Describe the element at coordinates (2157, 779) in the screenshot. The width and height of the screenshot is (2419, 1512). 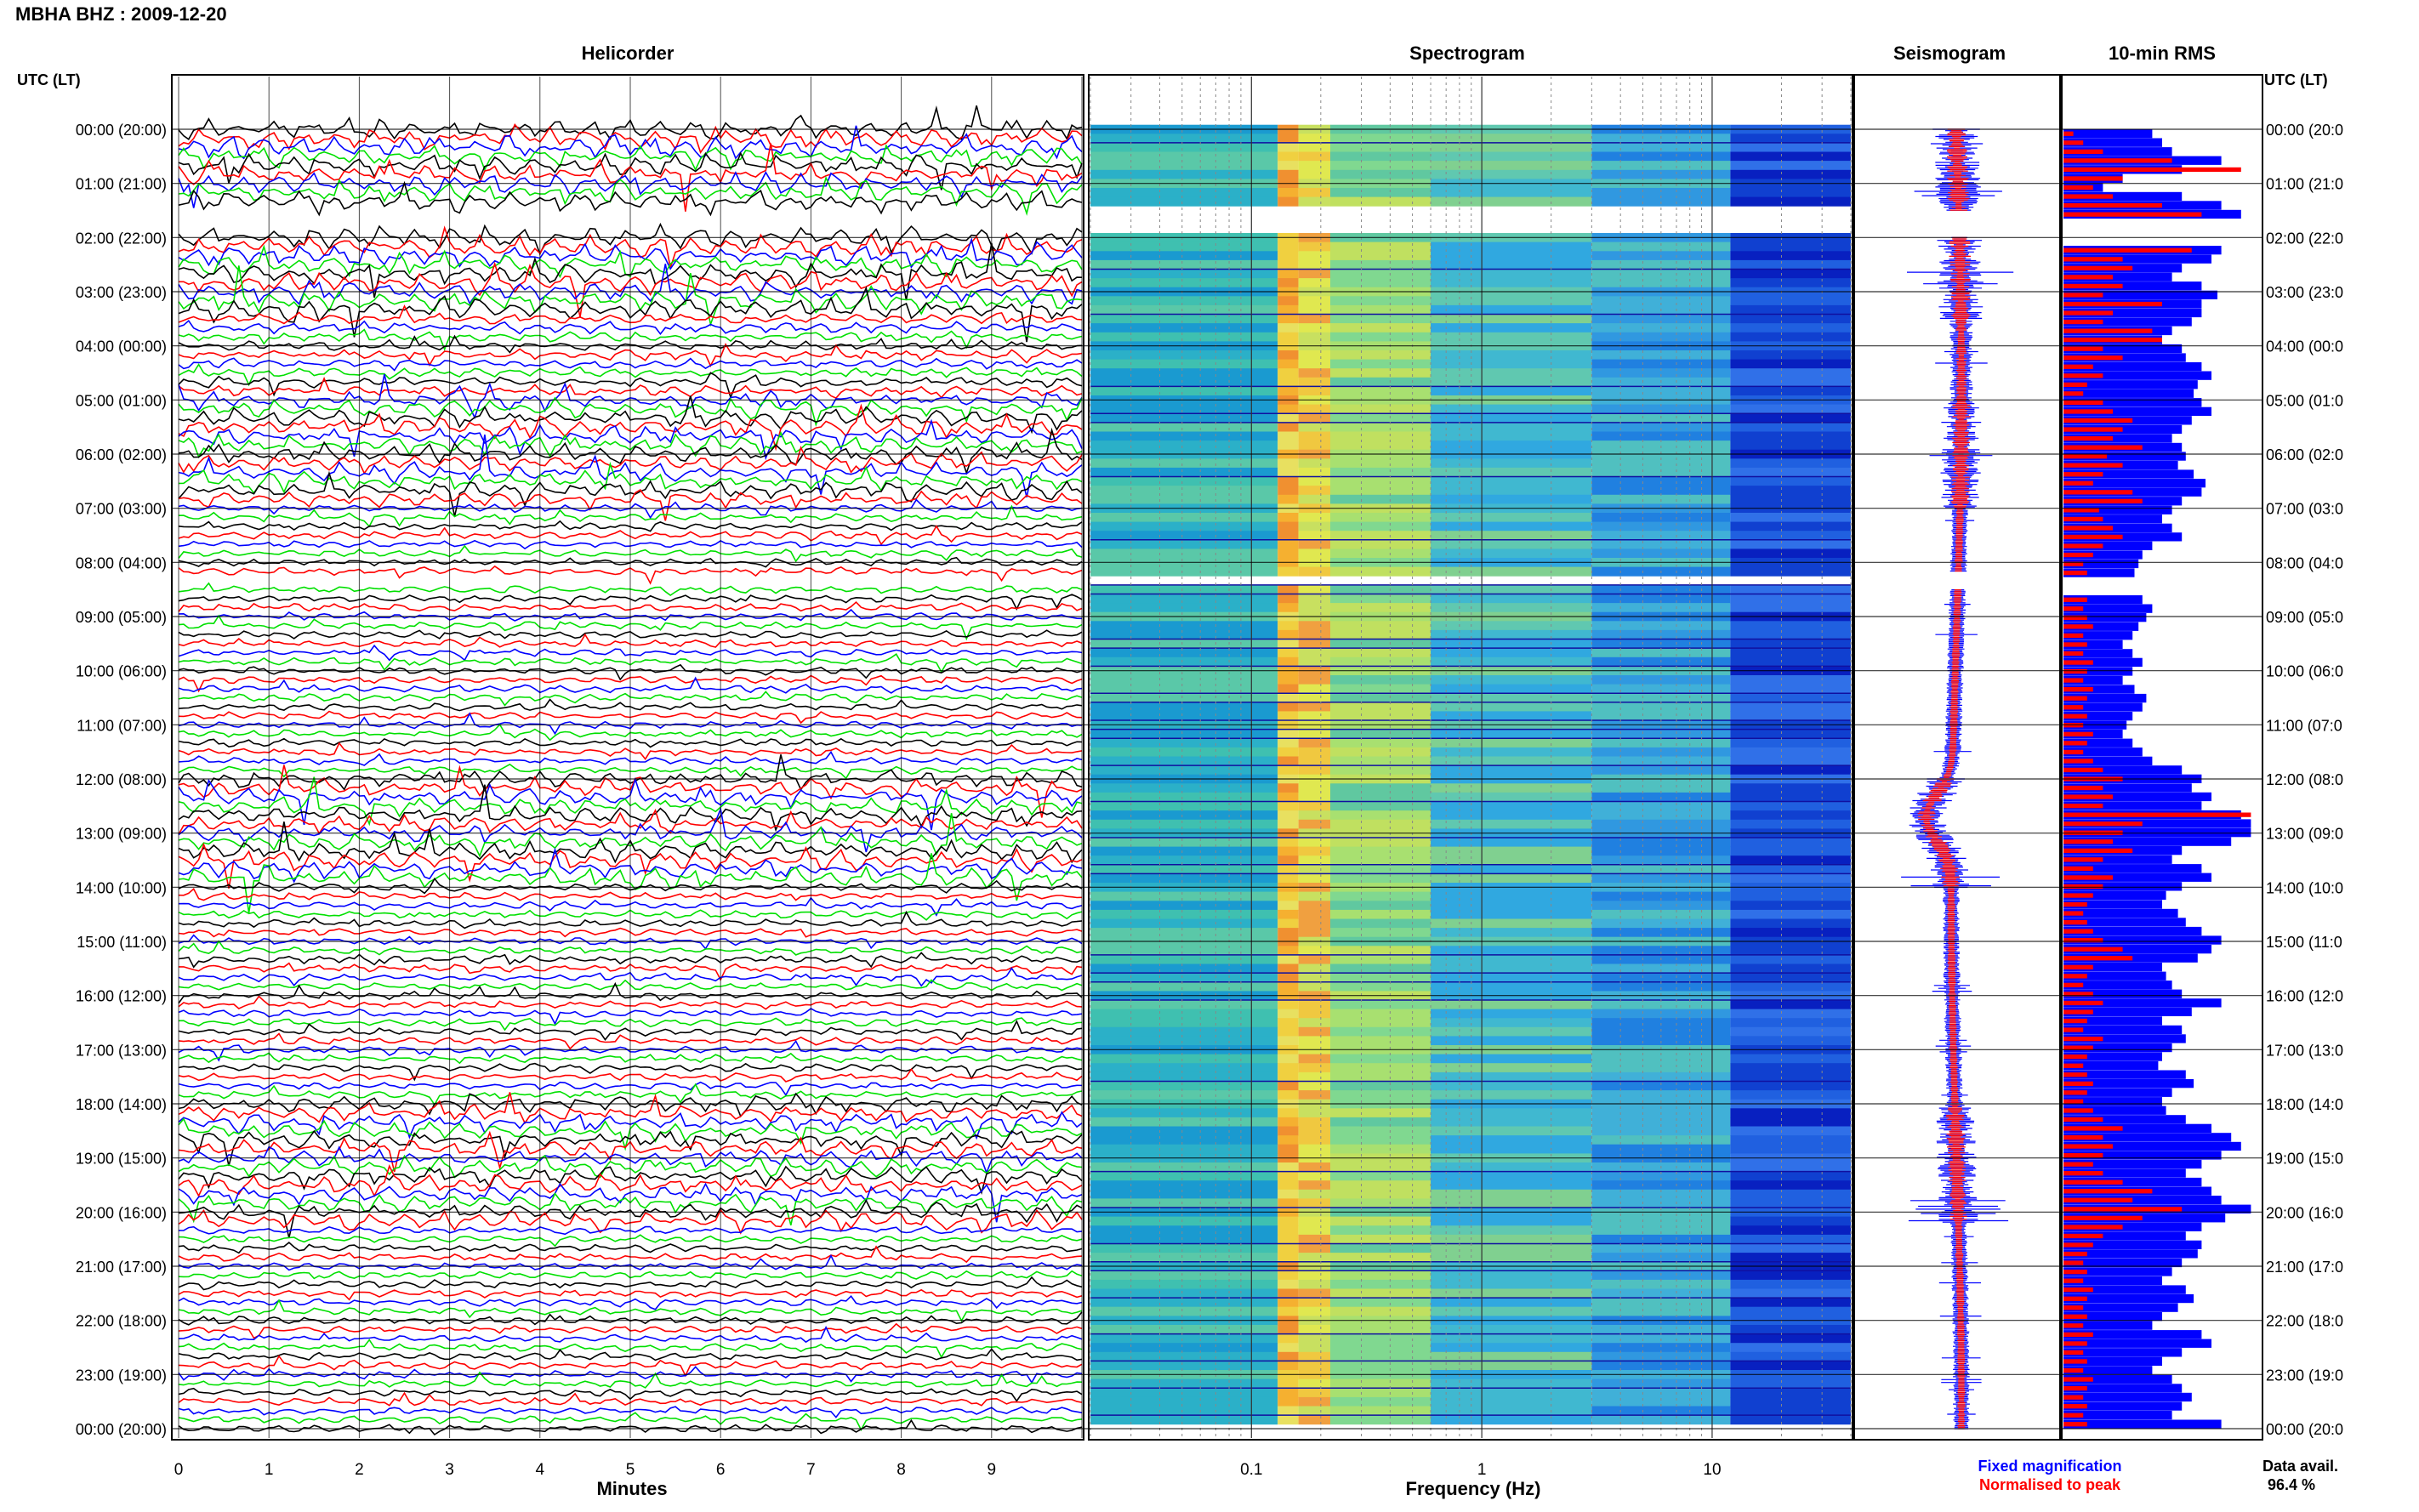
I see `rms-bars` at that location.